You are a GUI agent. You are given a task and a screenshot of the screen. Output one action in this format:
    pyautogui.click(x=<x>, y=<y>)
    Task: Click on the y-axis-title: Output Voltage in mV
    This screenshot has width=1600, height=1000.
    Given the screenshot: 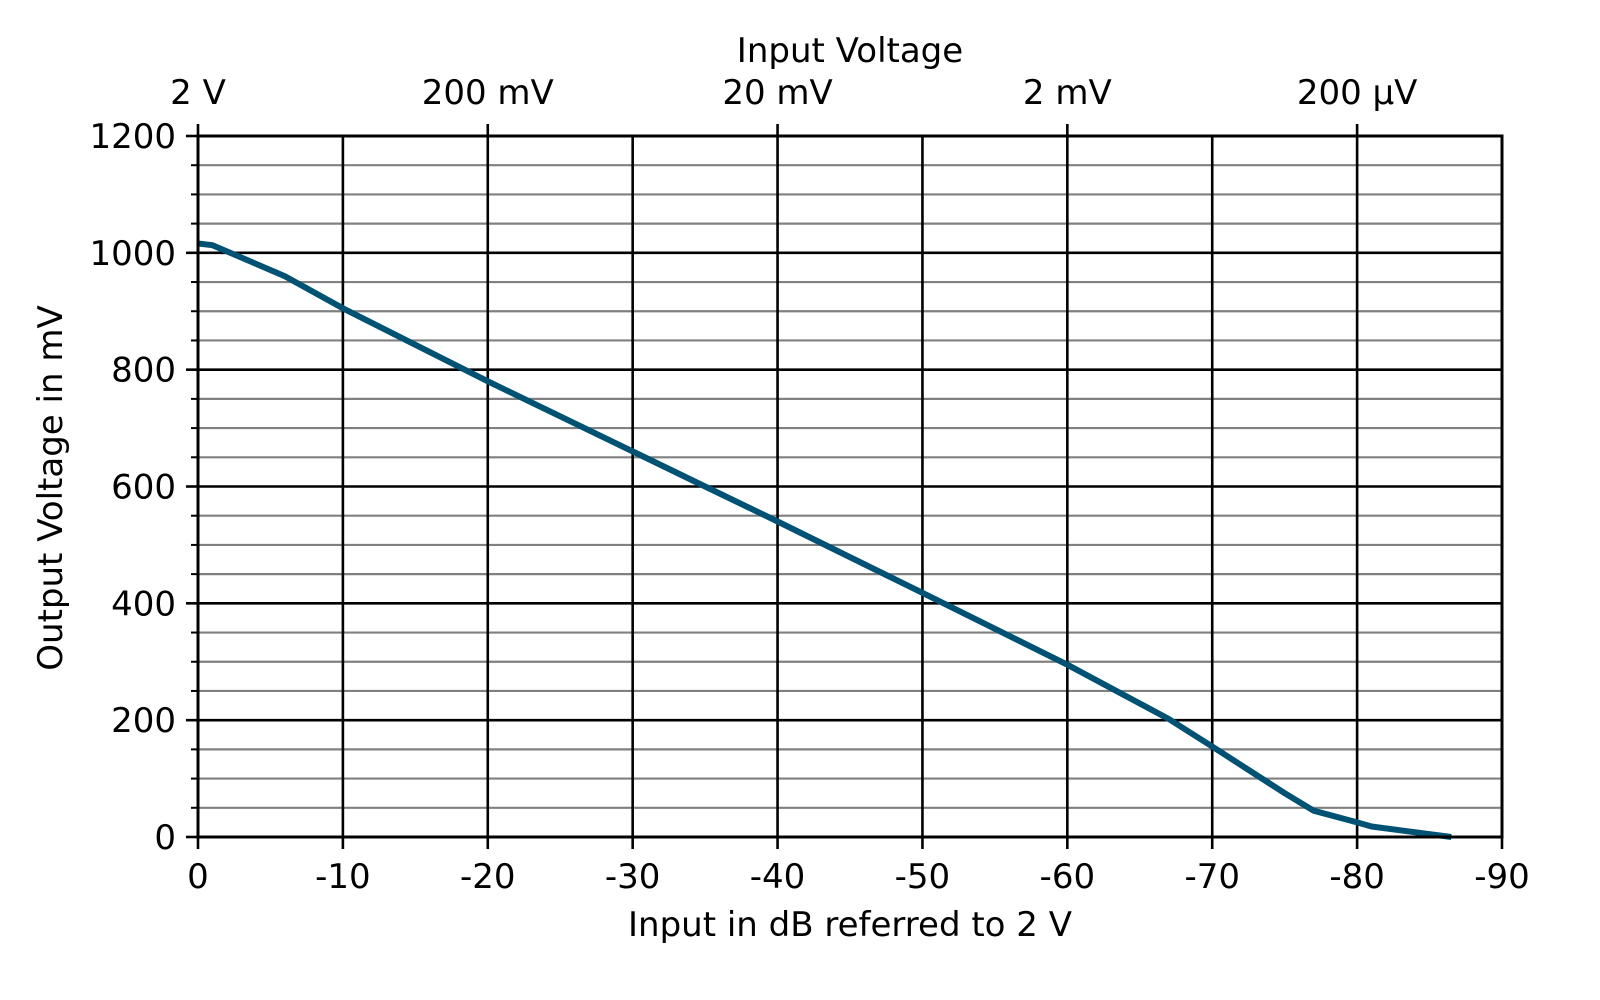 What is the action you would take?
    pyautogui.click(x=51, y=487)
    